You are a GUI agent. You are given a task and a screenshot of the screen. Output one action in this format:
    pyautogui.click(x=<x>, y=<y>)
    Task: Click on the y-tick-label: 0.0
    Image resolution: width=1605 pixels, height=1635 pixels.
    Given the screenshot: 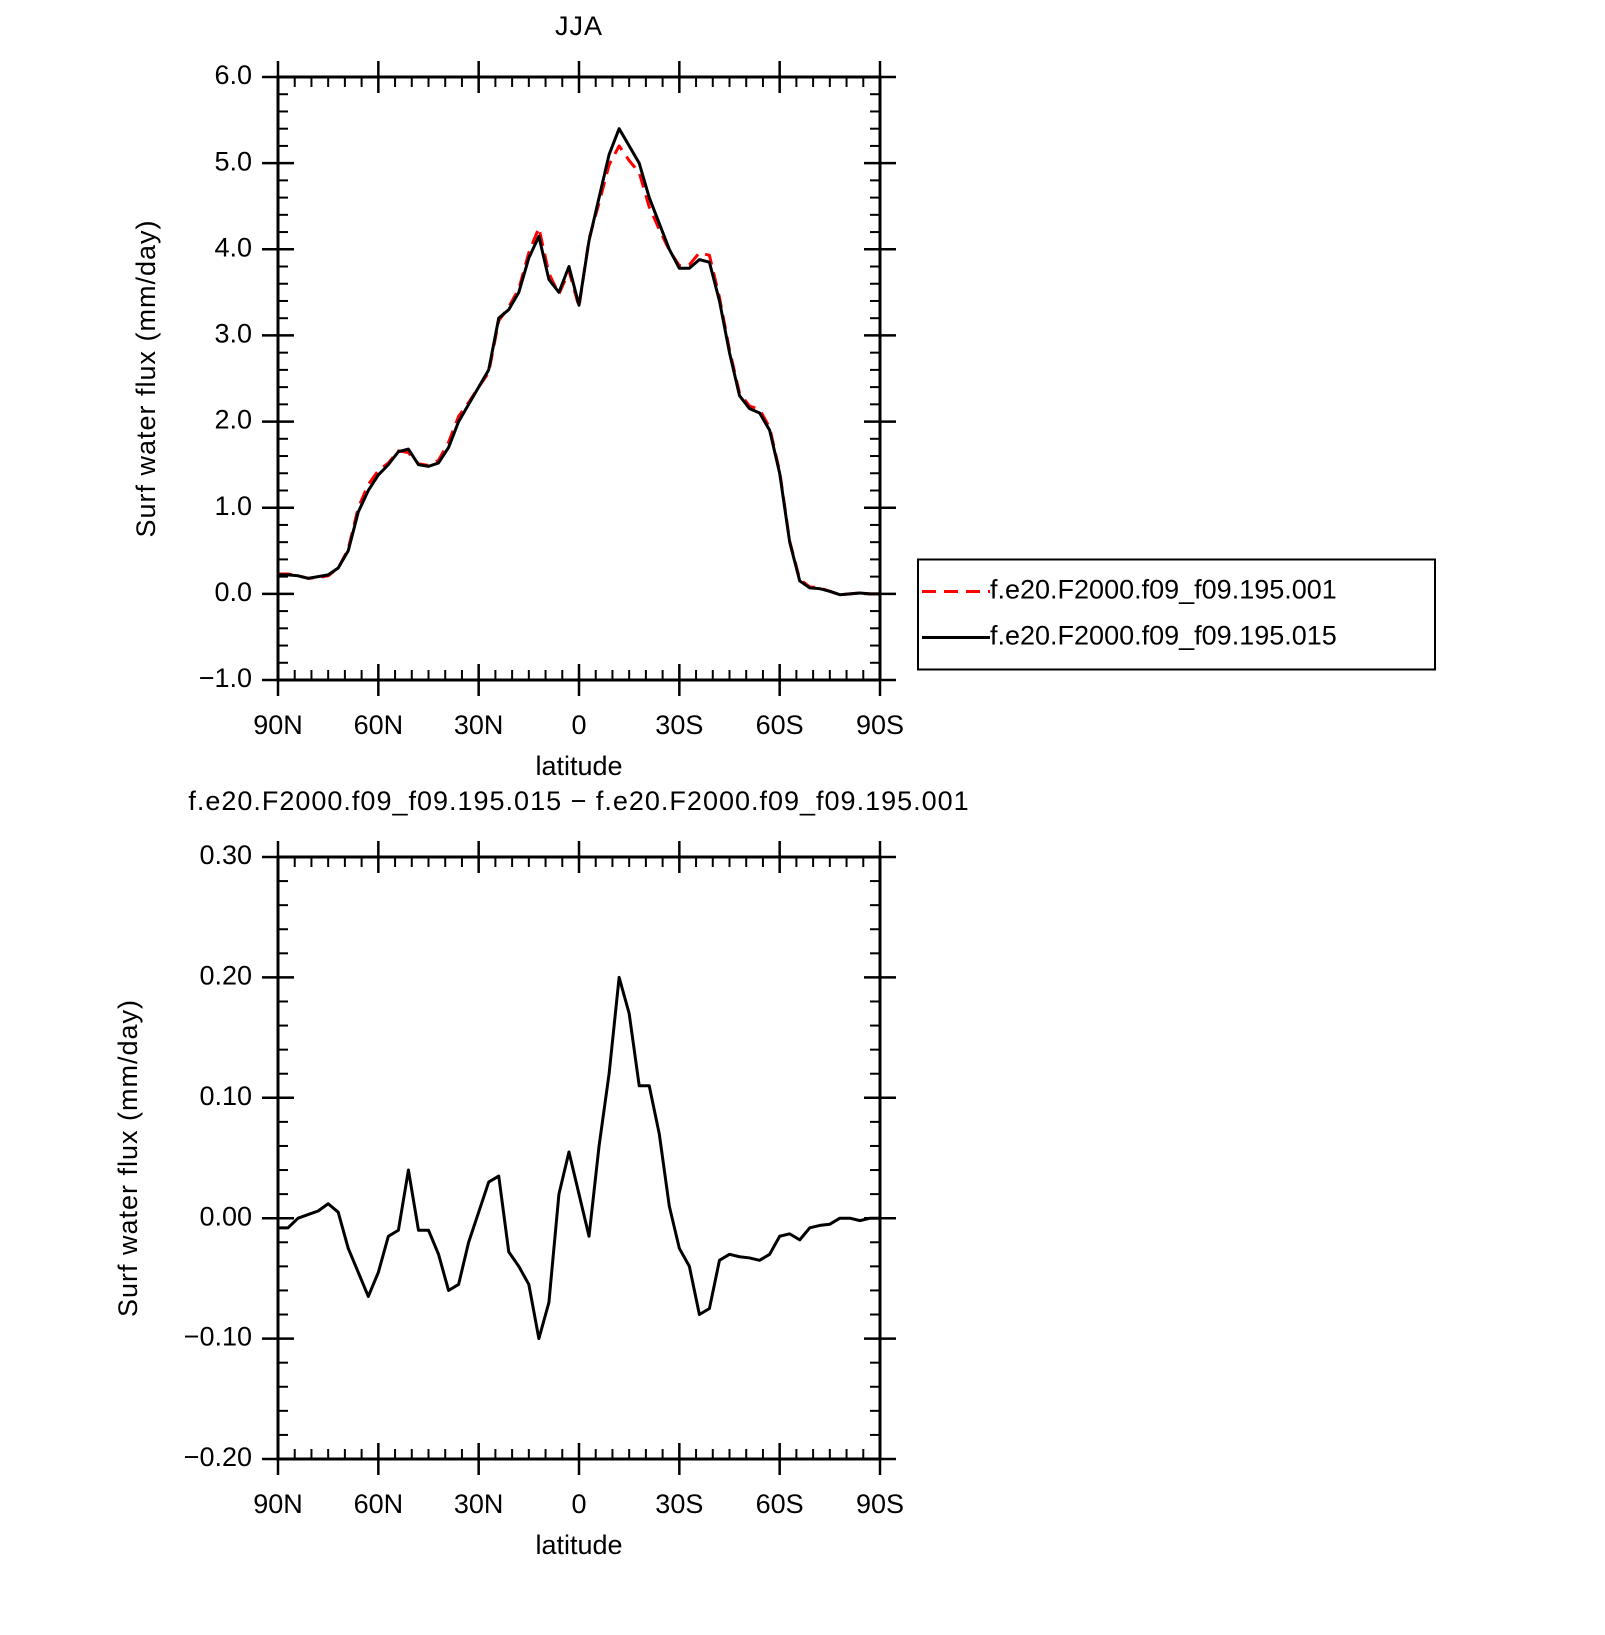 What is the action you would take?
    pyautogui.click(x=233, y=592)
    